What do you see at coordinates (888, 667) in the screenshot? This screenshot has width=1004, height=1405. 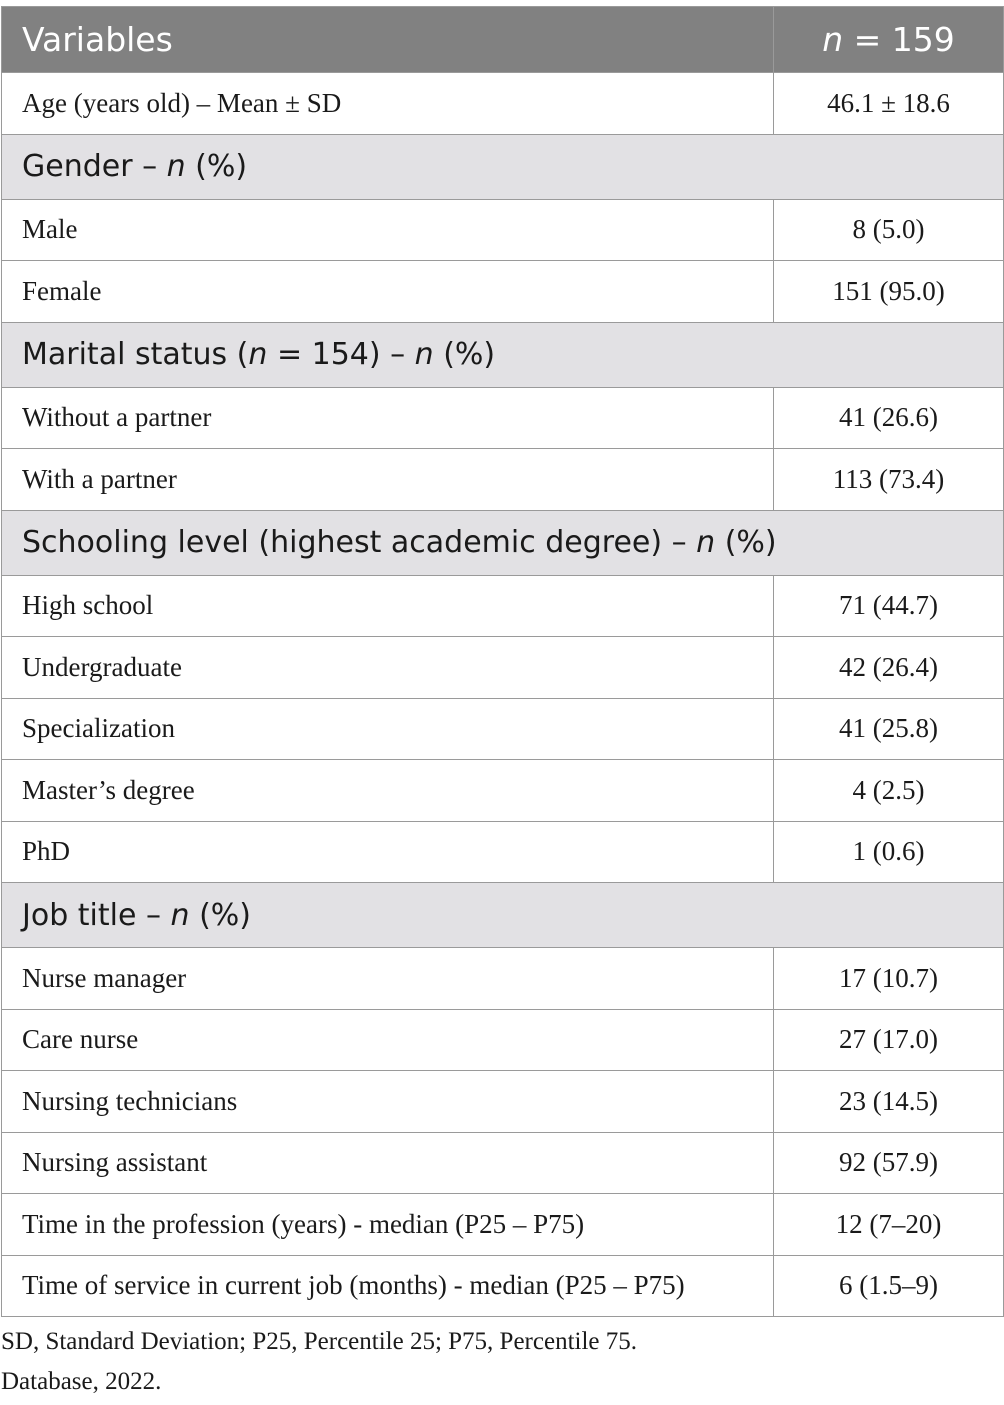 I see `row-value: 42 (26.4)` at bounding box center [888, 667].